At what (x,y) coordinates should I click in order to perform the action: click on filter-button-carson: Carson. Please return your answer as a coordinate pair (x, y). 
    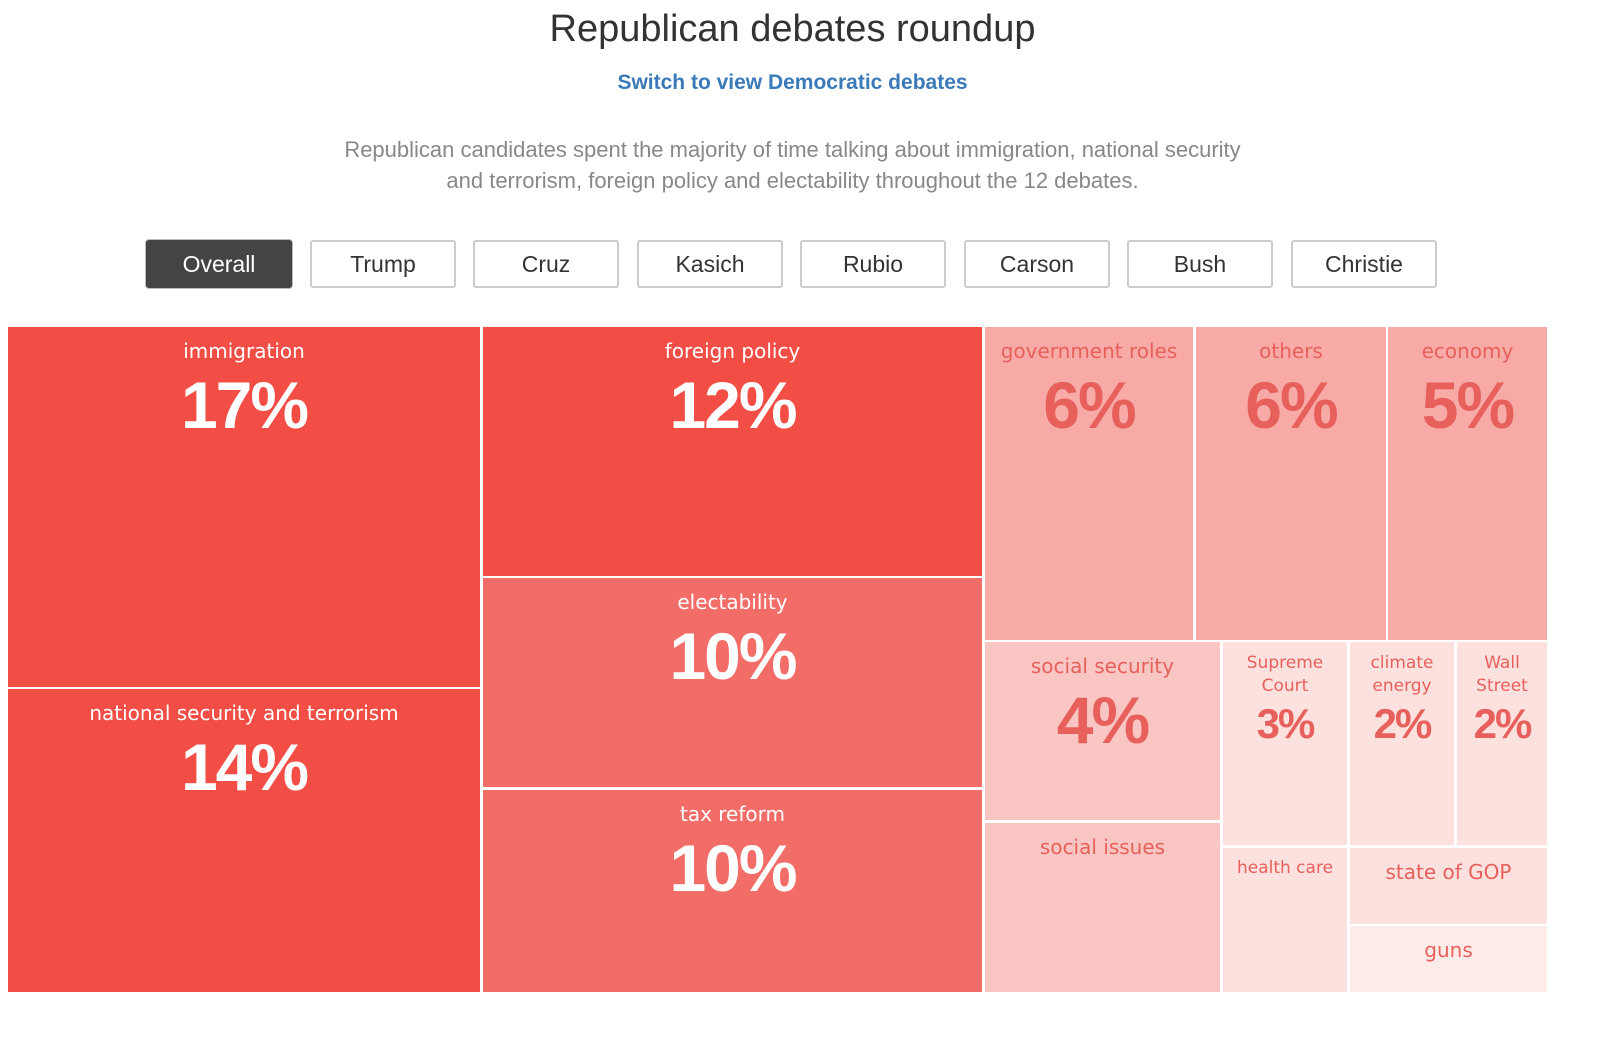
    Looking at the image, I should click on (1037, 264).